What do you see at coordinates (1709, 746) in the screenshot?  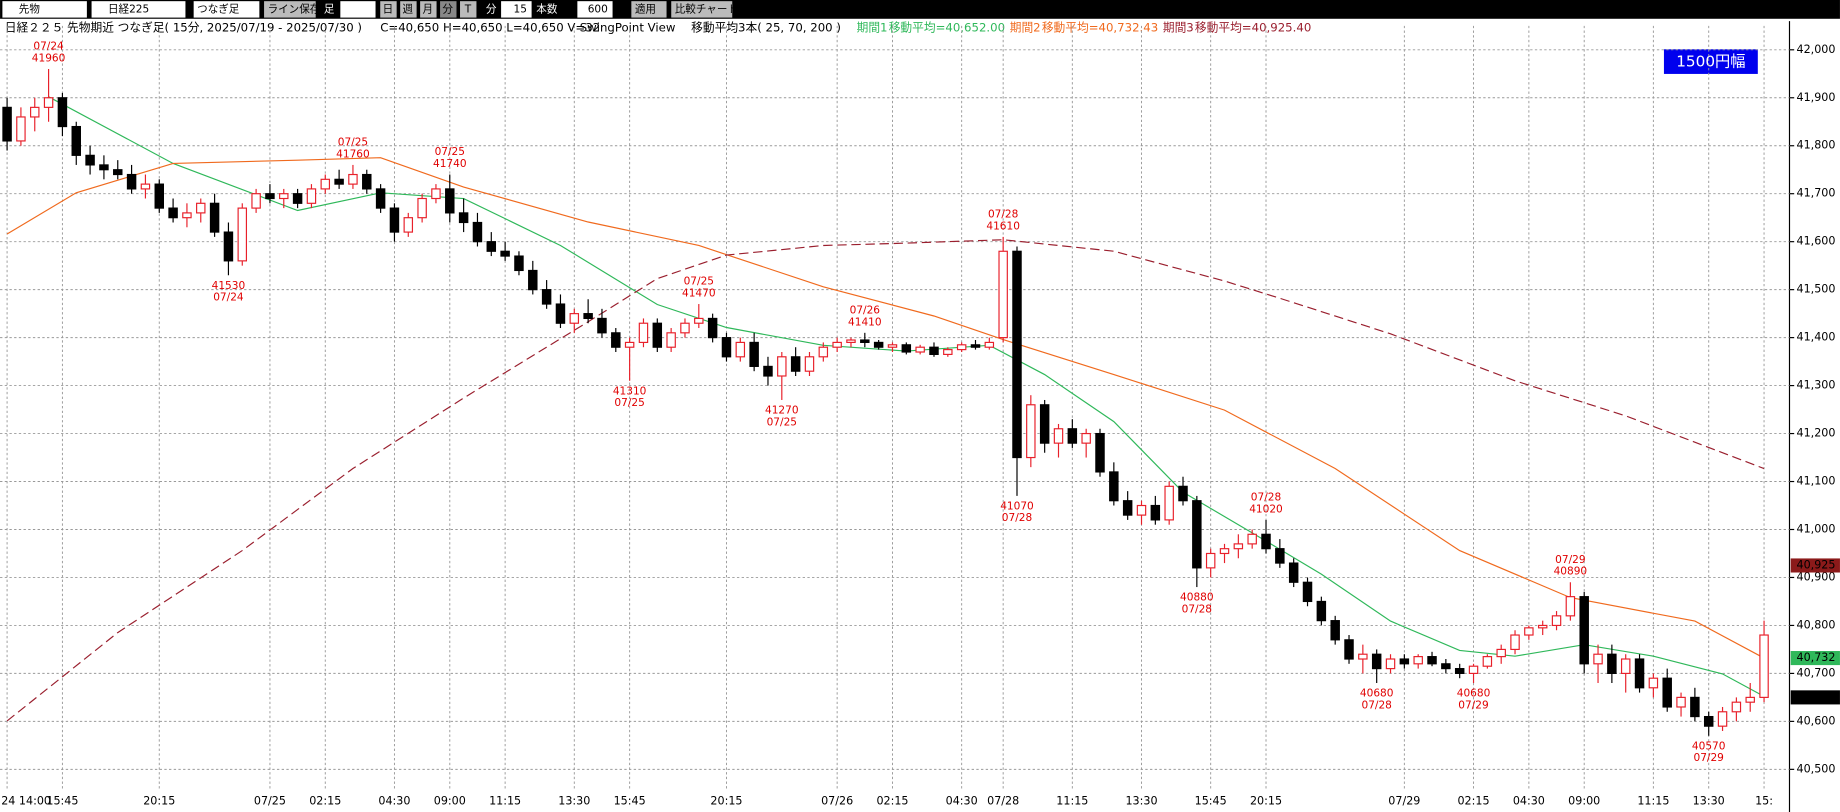 I see `swing-price: 40570` at bounding box center [1709, 746].